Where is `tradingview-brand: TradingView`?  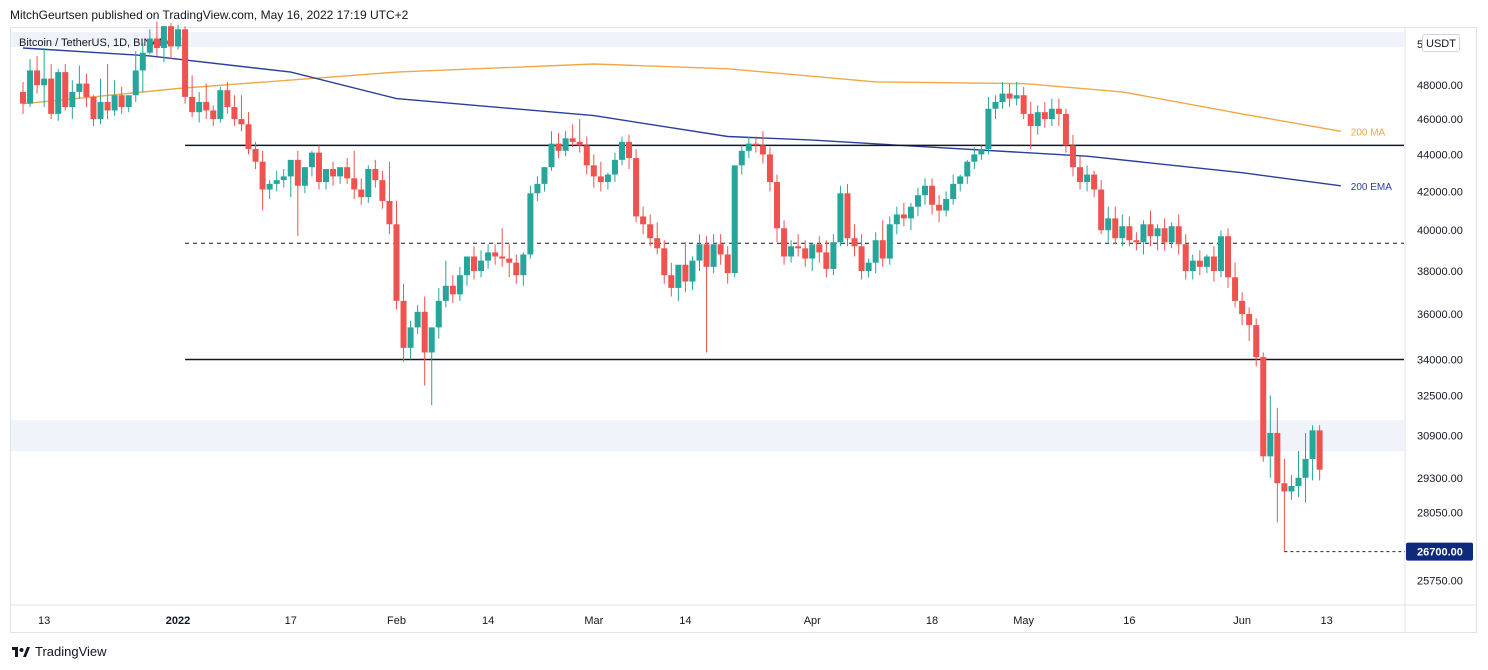 tradingview-brand: TradingView is located at coordinates (59, 651).